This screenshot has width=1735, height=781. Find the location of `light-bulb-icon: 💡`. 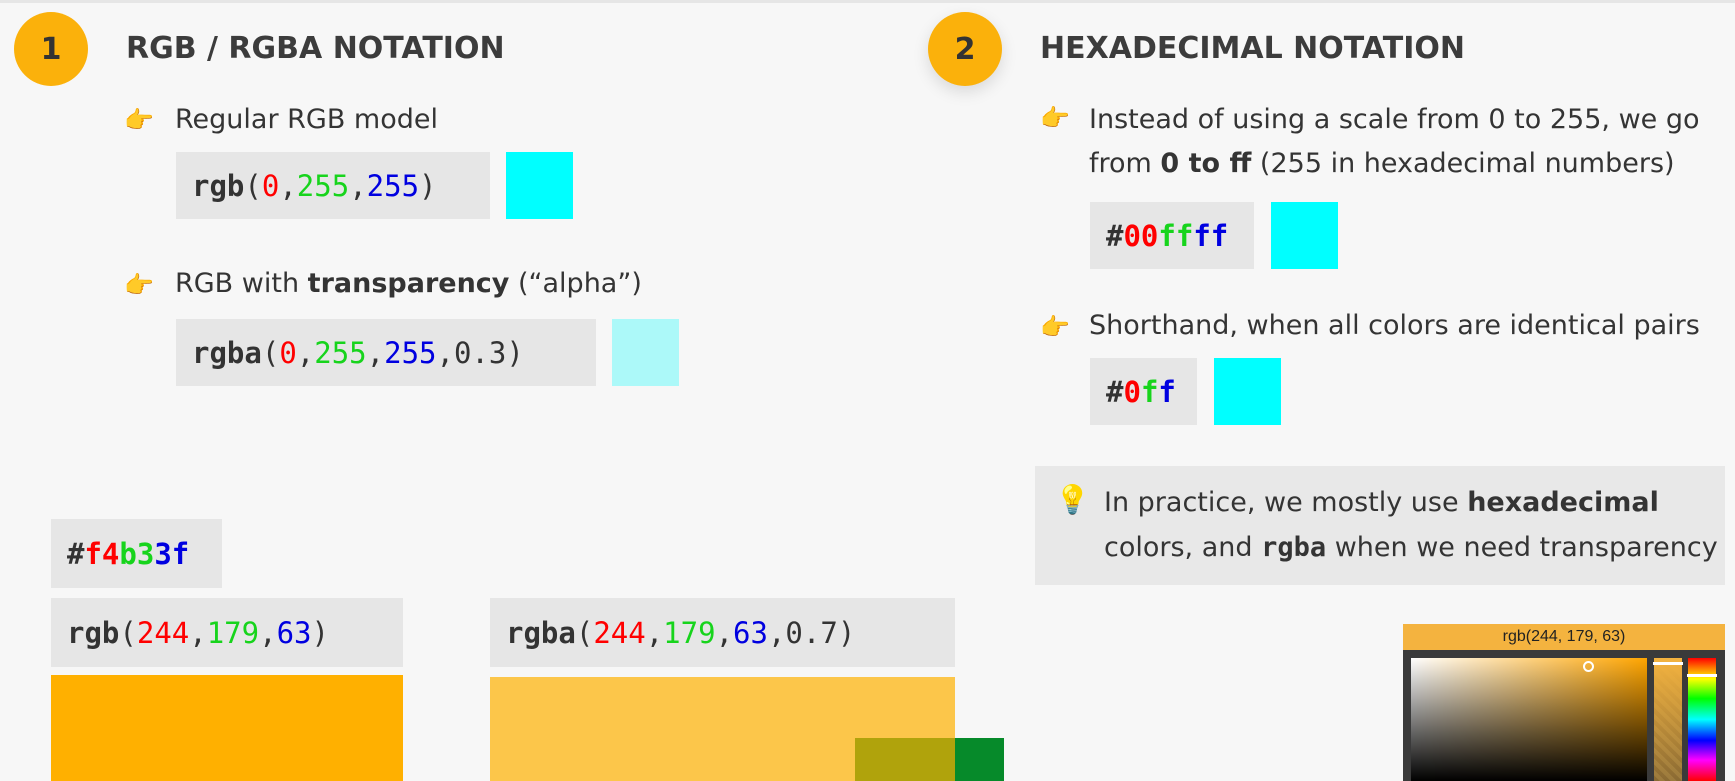

light-bulb-icon: 💡 is located at coordinates (1072, 499).